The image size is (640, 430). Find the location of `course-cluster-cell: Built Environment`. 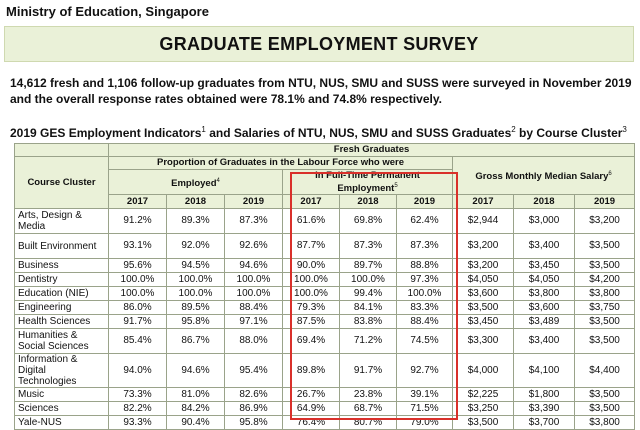

course-cluster-cell: Built Environment is located at coordinates (61, 246).